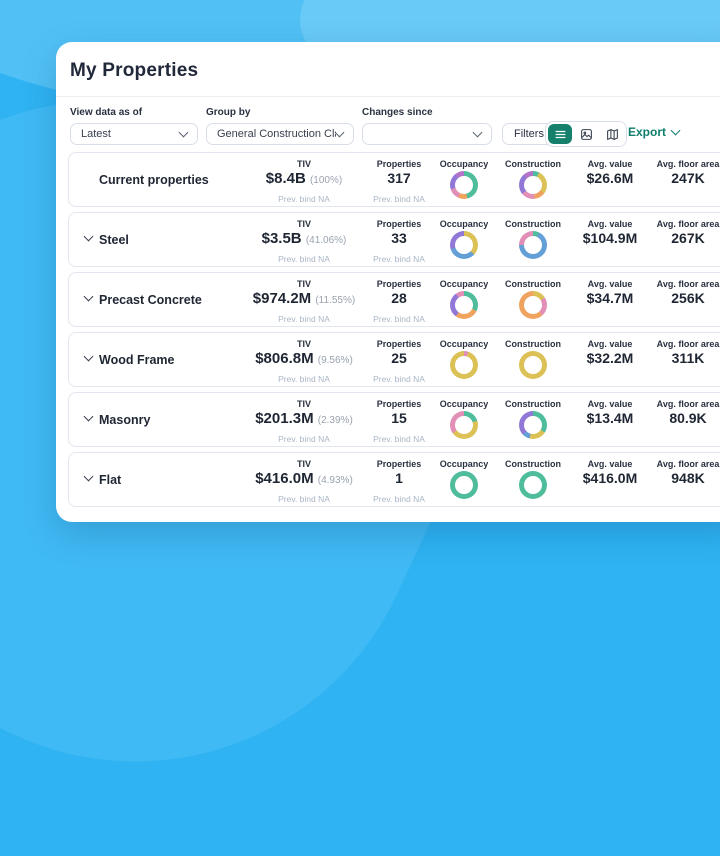 The width and height of the screenshot is (720, 856). Describe the element at coordinates (280, 134) in the screenshot. I see `group-by-select: General Construction Class` at that location.